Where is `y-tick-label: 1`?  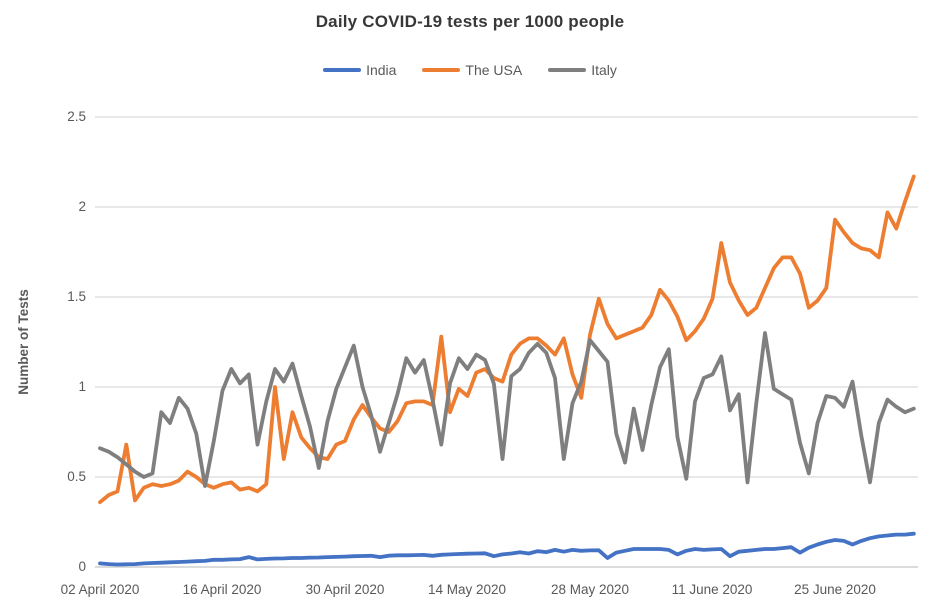 y-tick-label: 1 is located at coordinates (82, 386).